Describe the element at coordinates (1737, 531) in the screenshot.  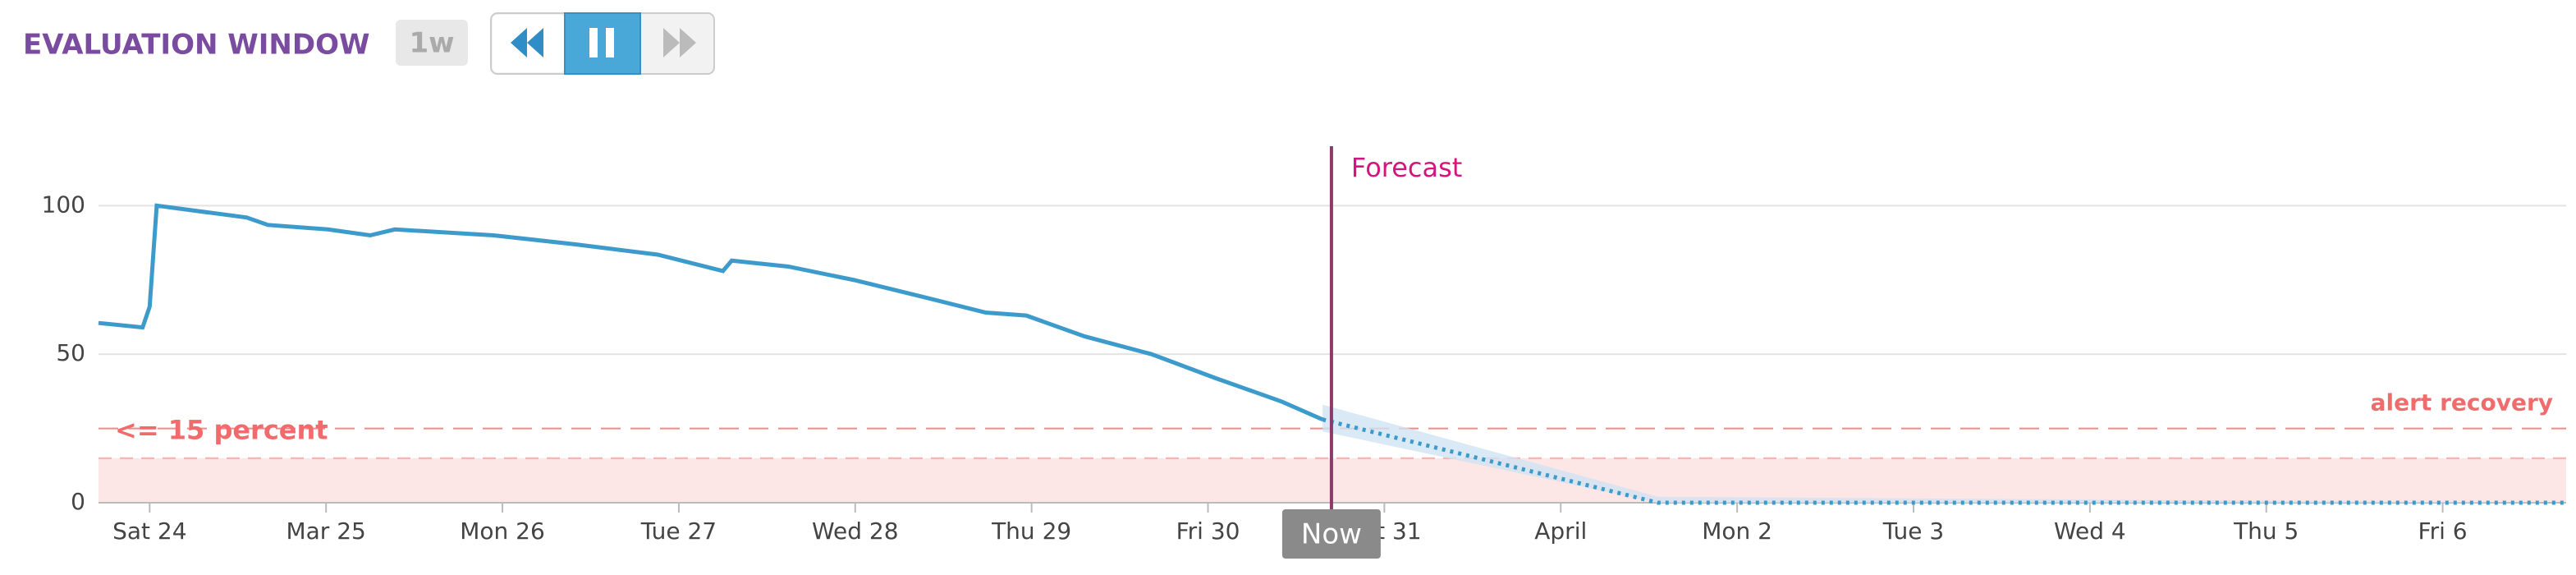
I see `x-tick-label: Mon 2` at that location.